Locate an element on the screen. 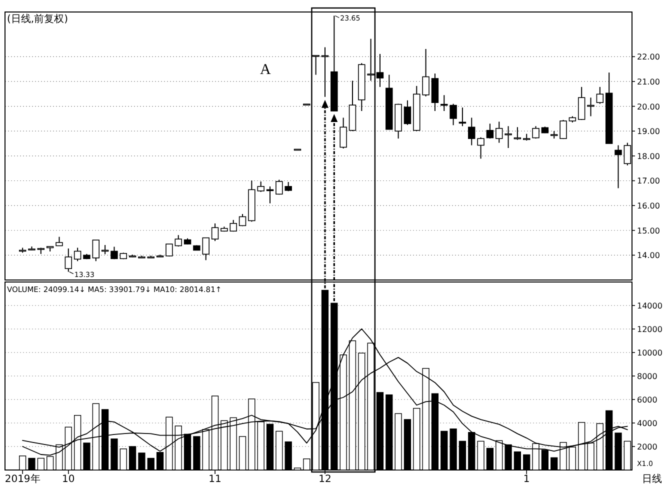 This screenshot has width=663, height=487. y-tick-label: 12000 is located at coordinates (649, 329).